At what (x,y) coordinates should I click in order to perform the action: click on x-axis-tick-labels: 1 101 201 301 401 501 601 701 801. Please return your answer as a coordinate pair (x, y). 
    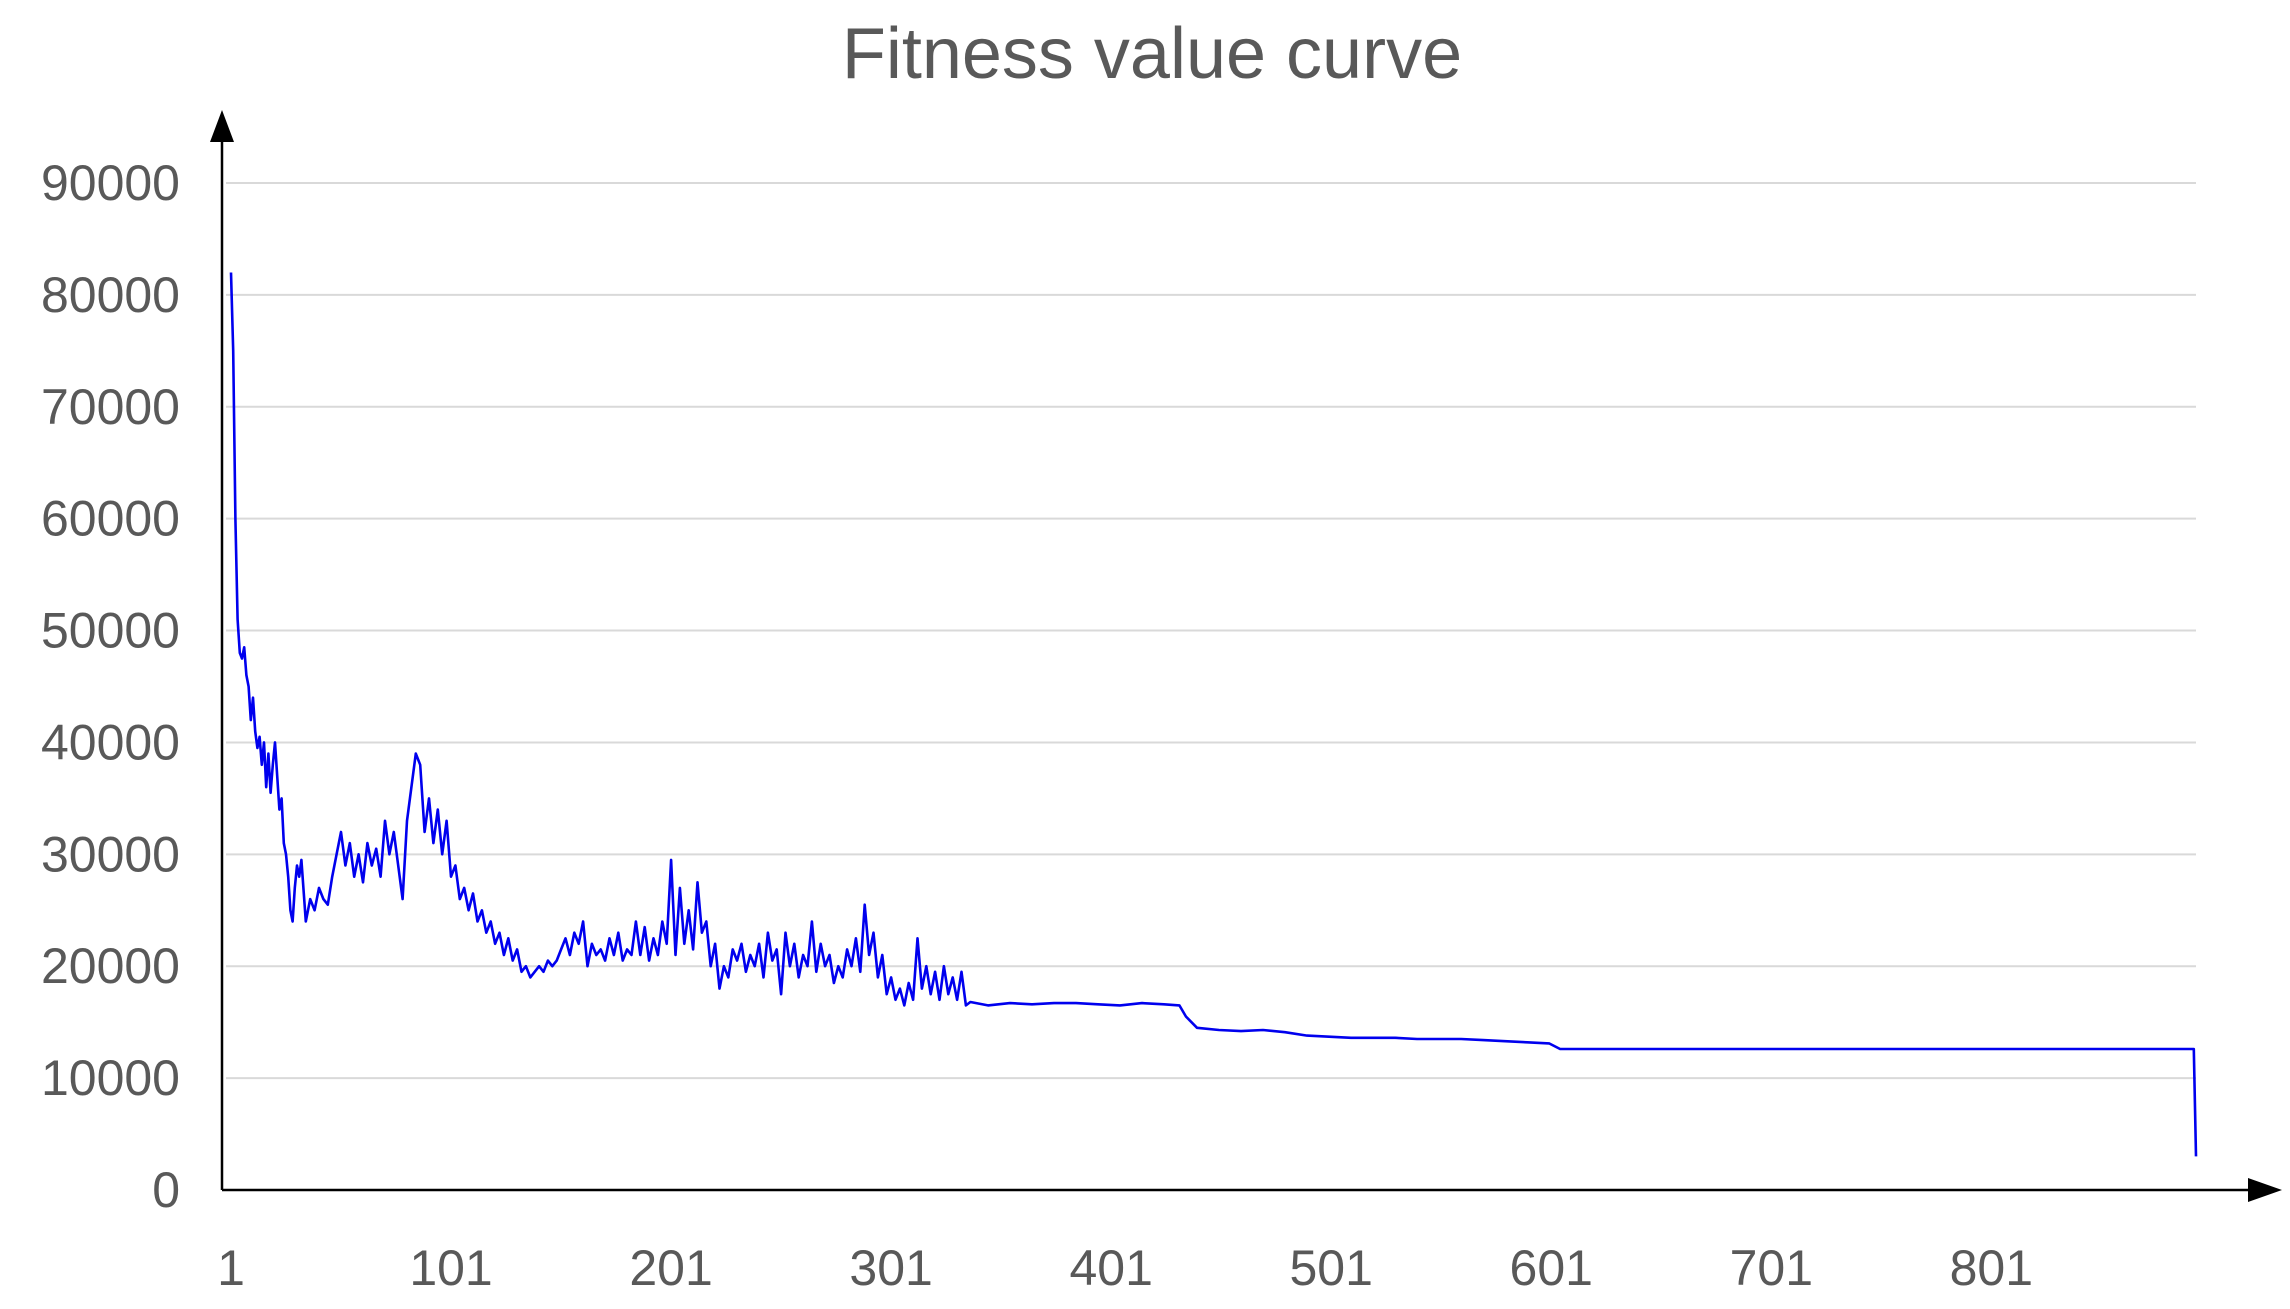
    Looking at the image, I should click on (1125, 1268).